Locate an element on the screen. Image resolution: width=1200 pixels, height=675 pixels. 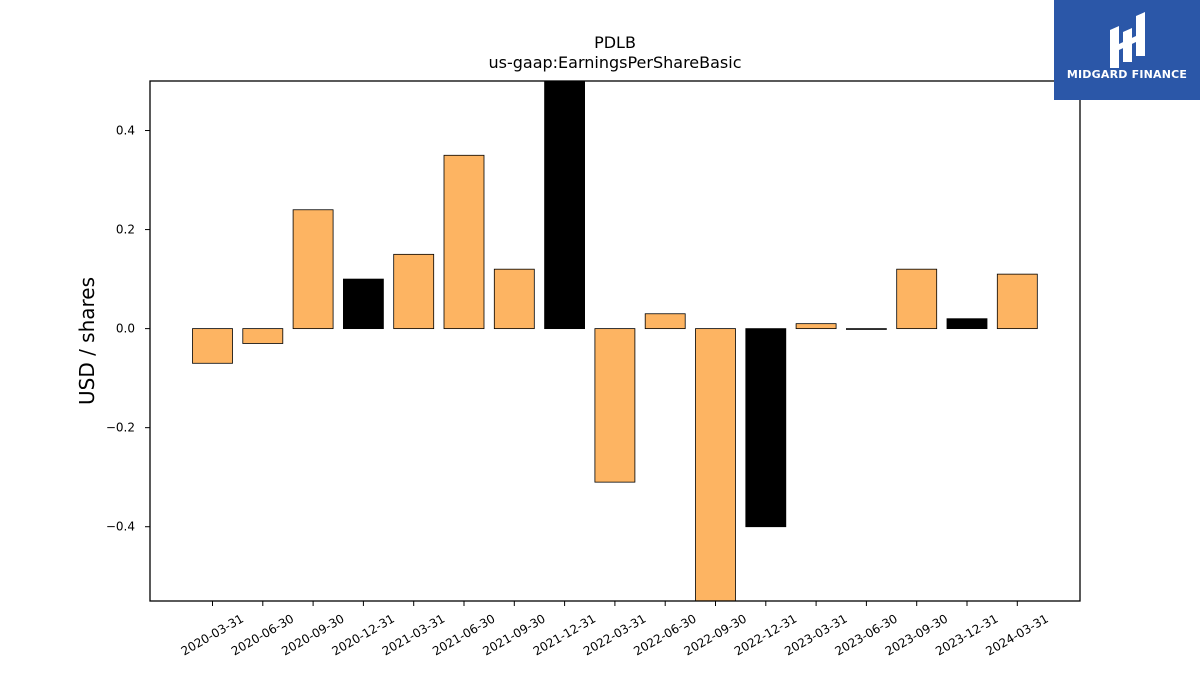
brand-logo: MIDGARD FINANCE is located at coordinates (1127, 50).